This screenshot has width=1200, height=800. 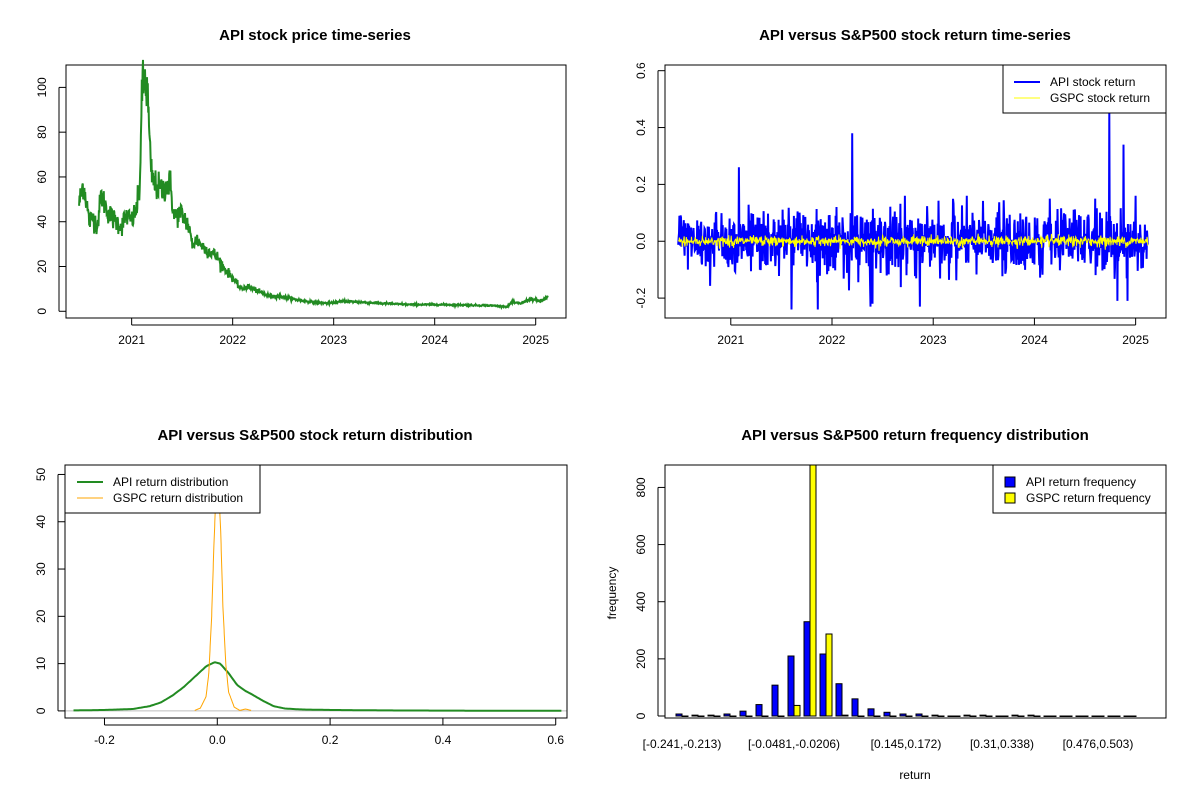 I want to click on legend-label-gspc: GSPC return frequency, so click(x=1088, y=498).